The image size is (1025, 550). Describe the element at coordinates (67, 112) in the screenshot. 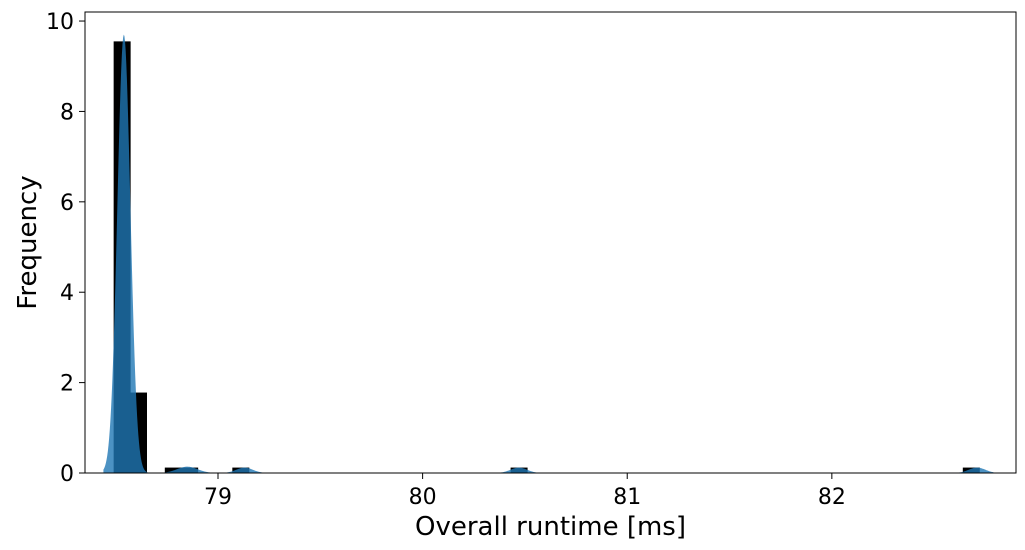

I see `y-tick-label: 8` at that location.